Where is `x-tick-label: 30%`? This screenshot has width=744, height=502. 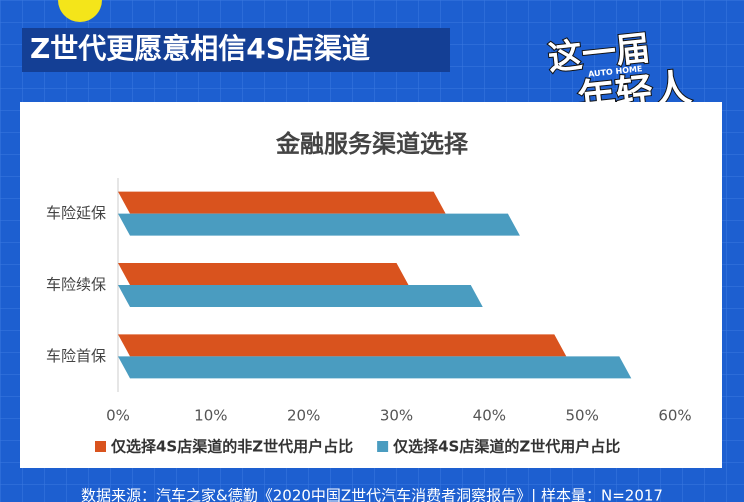 x-tick-label: 30% is located at coordinates (396, 416).